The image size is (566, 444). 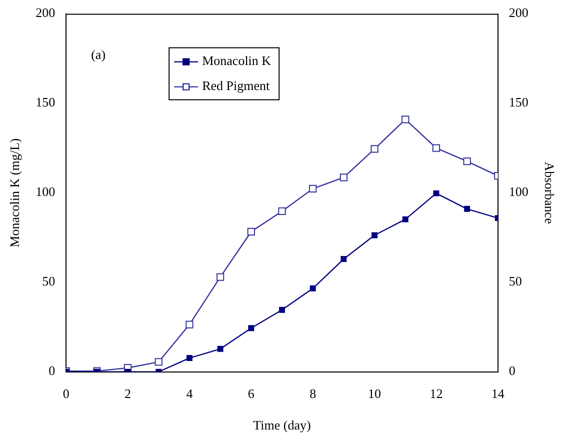 What do you see at coordinates (52, 370) in the screenshot?
I see `y-tick-label: 0` at bounding box center [52, 370].